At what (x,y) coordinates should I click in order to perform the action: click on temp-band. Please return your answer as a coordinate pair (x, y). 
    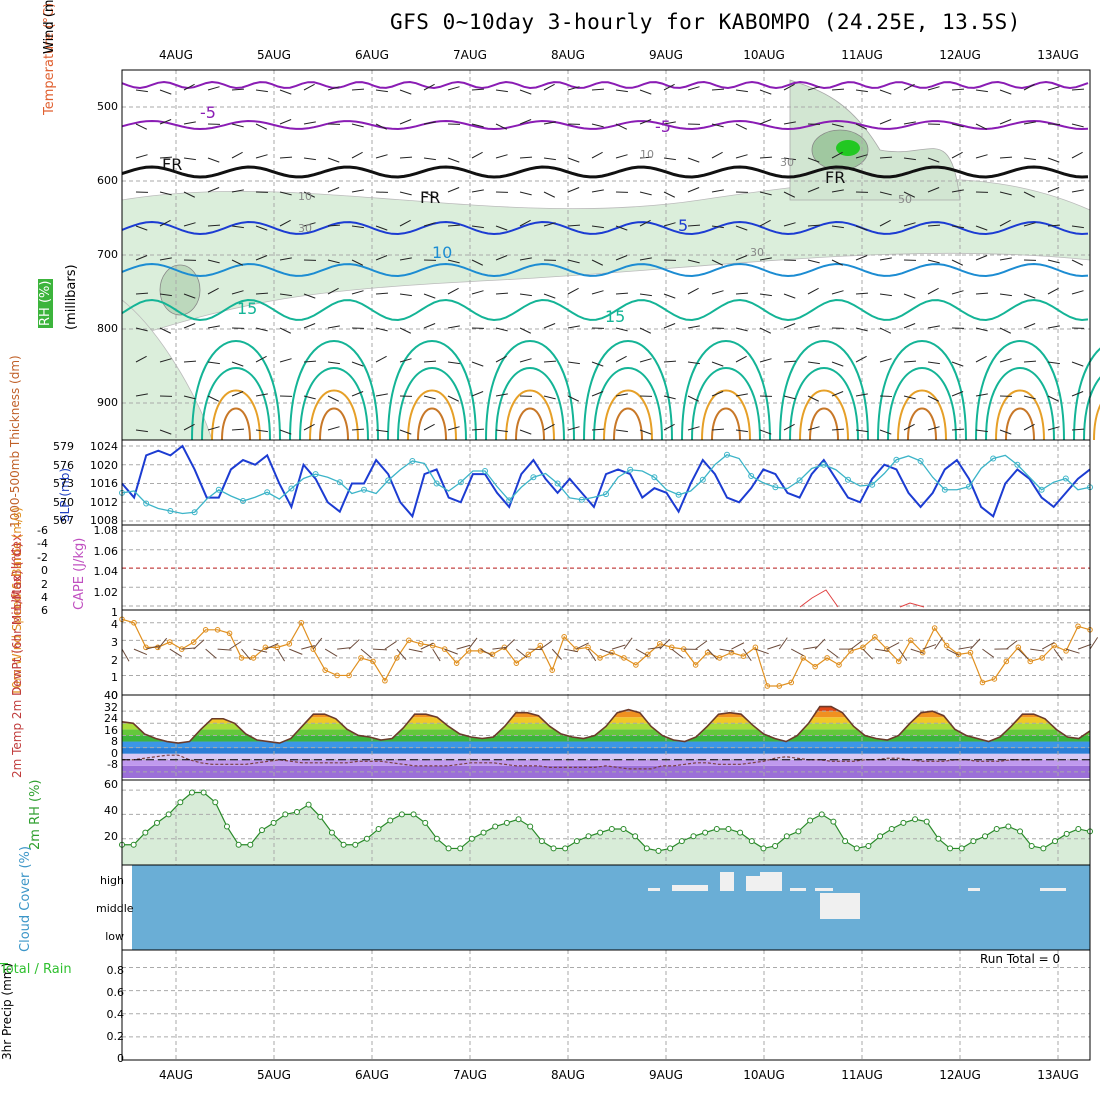
    Looking at the image, I should click on (606, 709).